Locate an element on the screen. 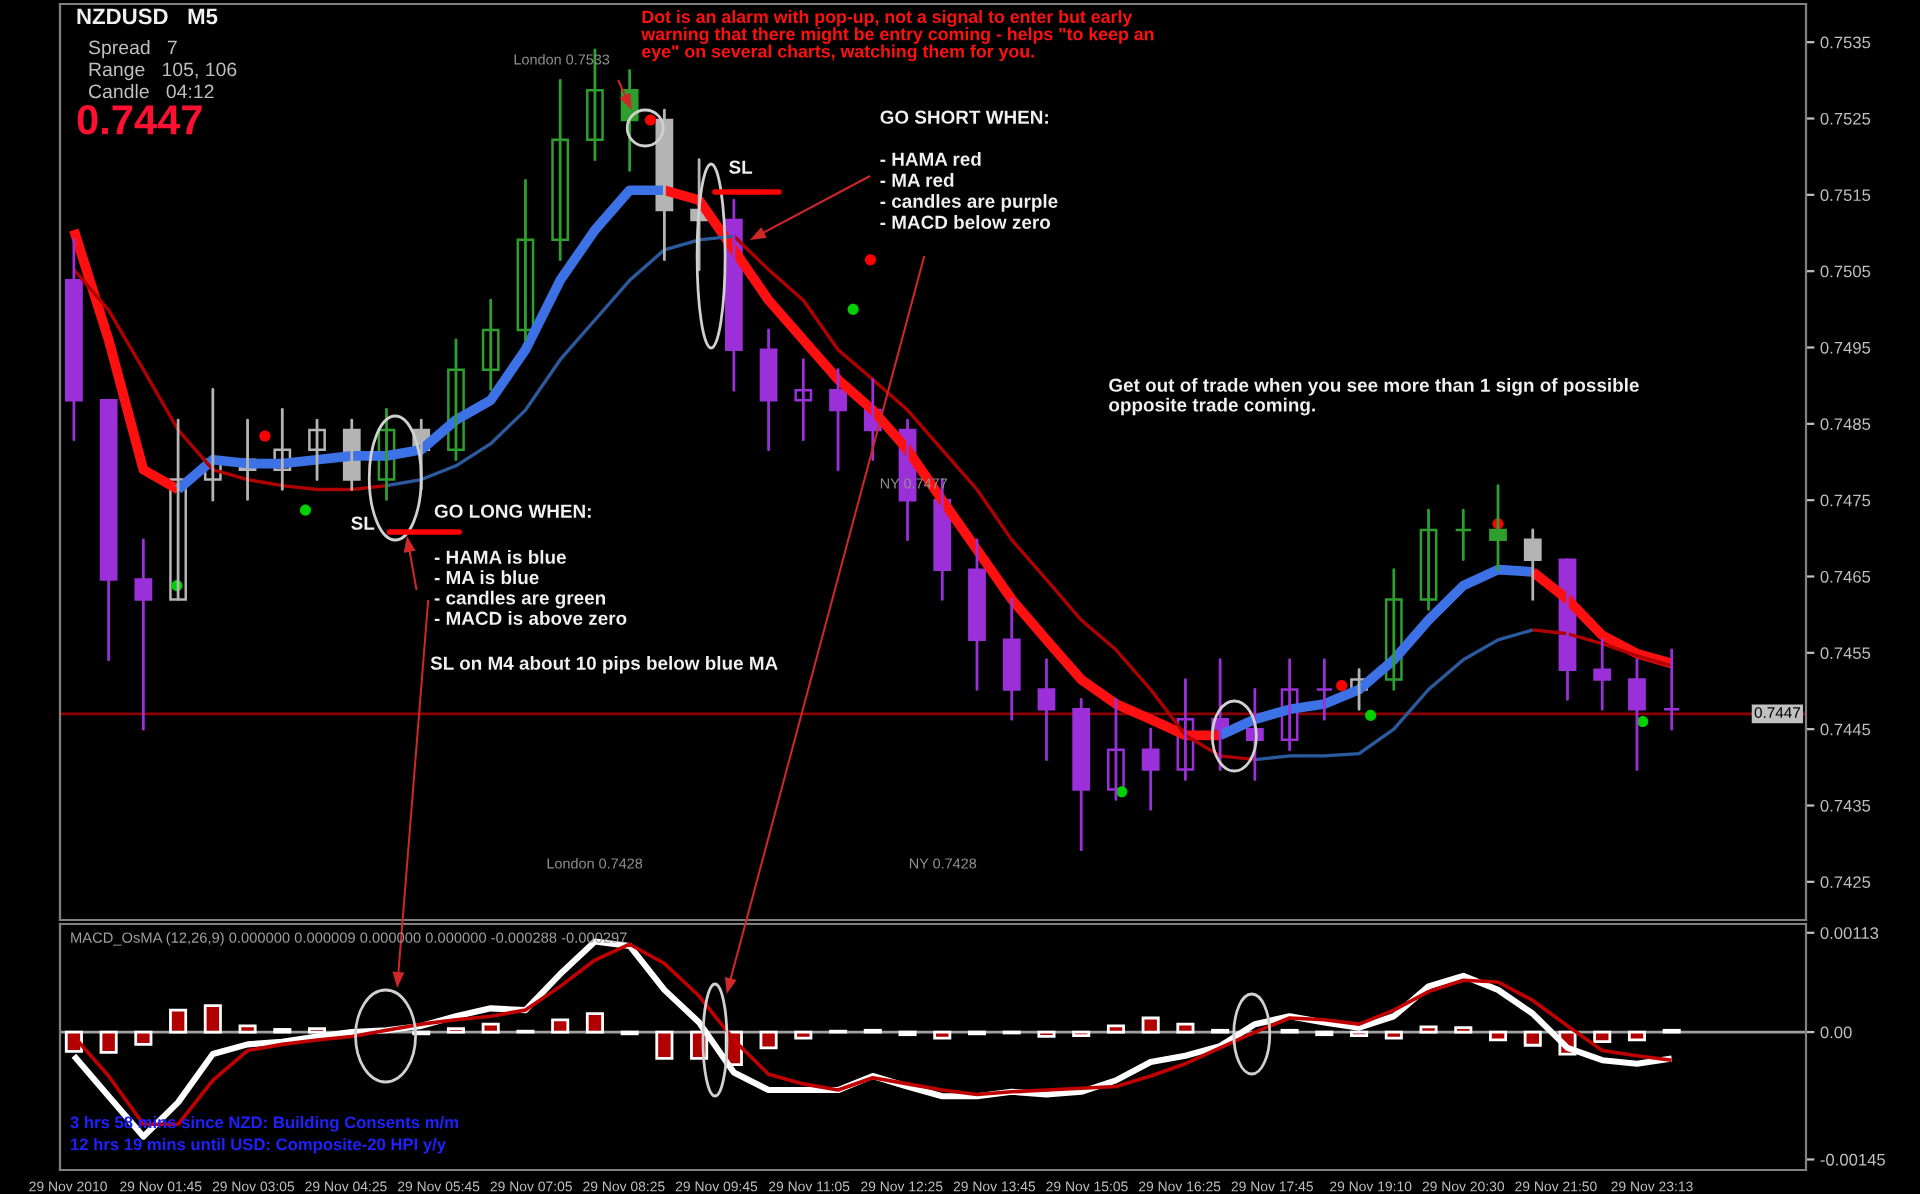 This screenshot has width=1920, height=1194. annotation: - HAMA is blue - MA is blue - candles are green - MACD is above zero is located at coordinates (530, 587).